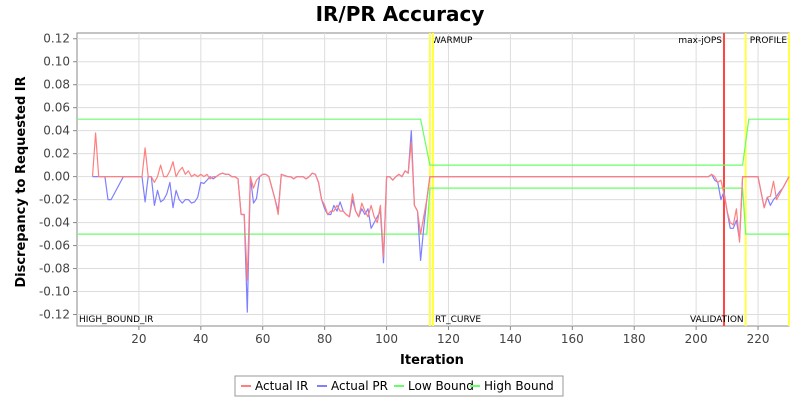 This screenshot has width=800, height=400. Describe the element at coordinates (54, 200) in the screenshot. I see `y-tick-label: -0.02` at that location.